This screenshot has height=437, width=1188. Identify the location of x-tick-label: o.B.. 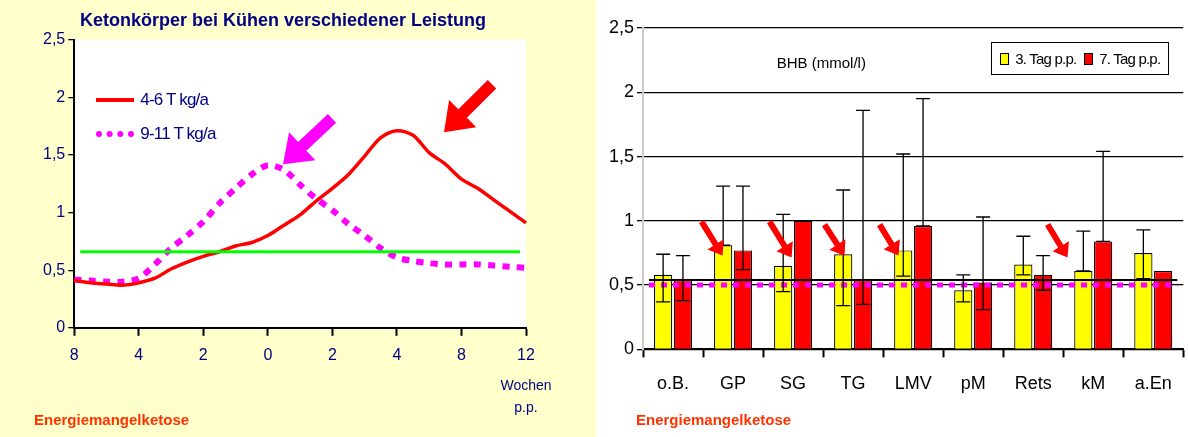
(673, 383).